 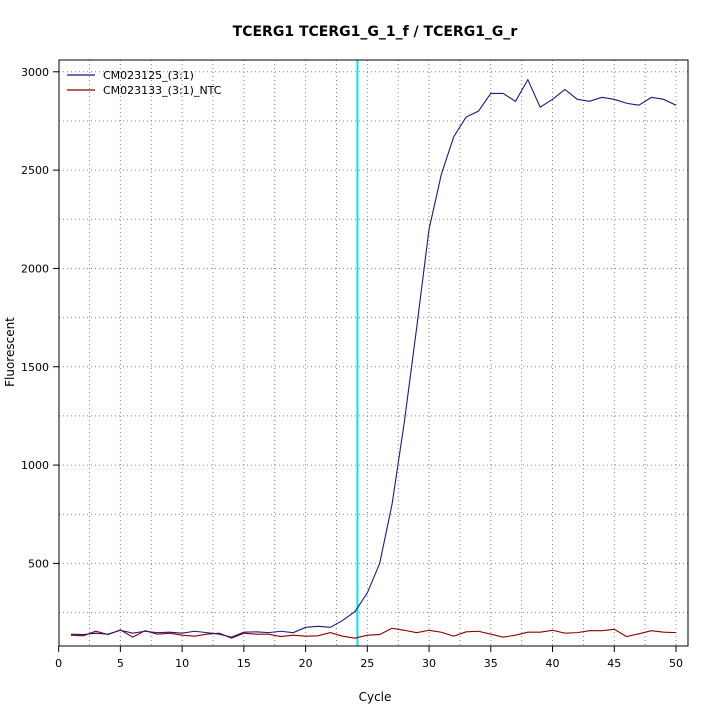 What do you see at coordinates (375, 697) in the screenshot?
I see `x-axis-label: Cycle` at bounding box center [375, 697].